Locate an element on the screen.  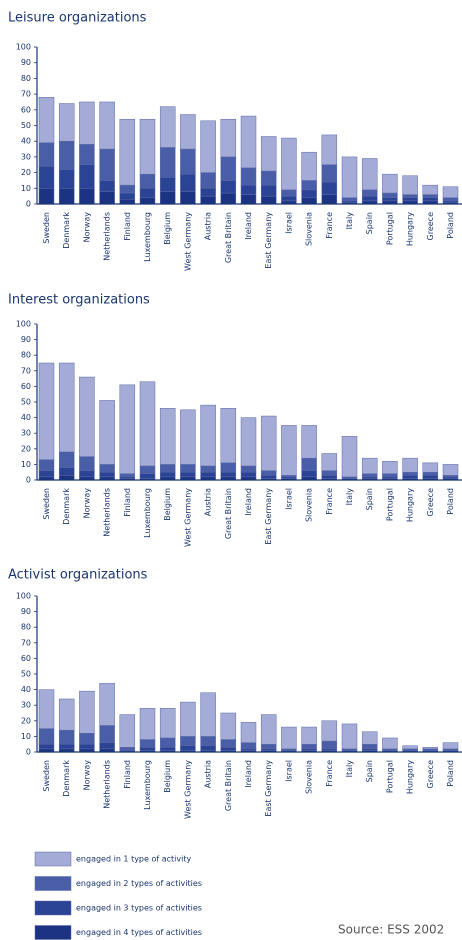
x-tick-label: Italy is located at coordinates (349, 769).